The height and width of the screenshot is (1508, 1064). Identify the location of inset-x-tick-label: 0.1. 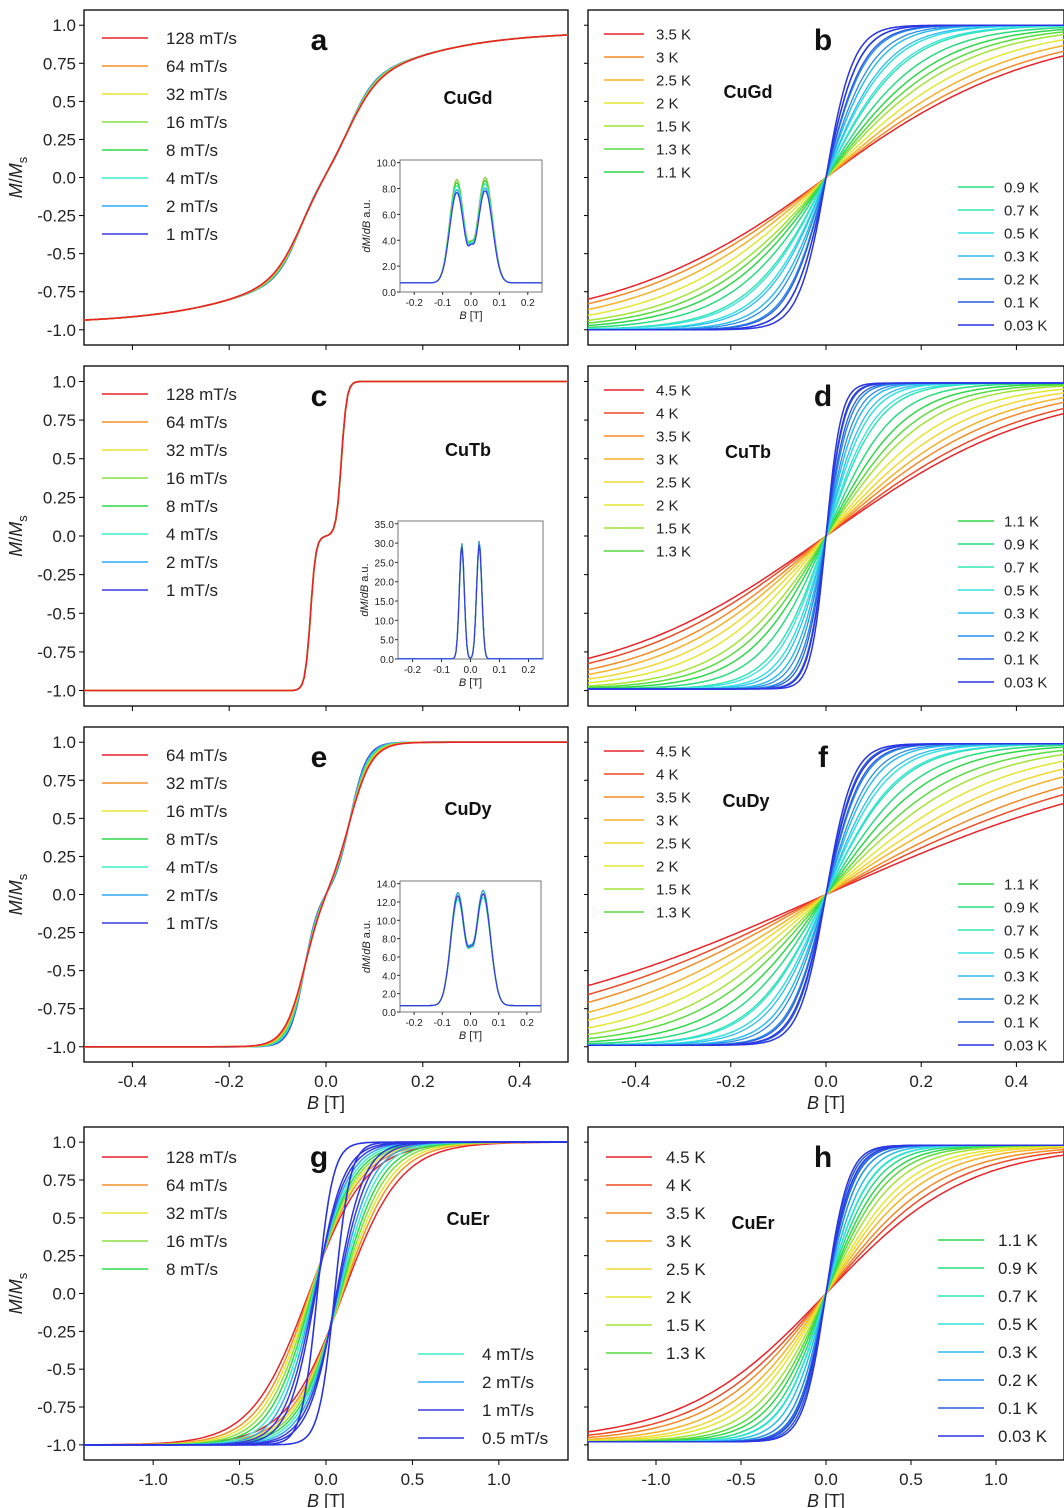
(499, 303).